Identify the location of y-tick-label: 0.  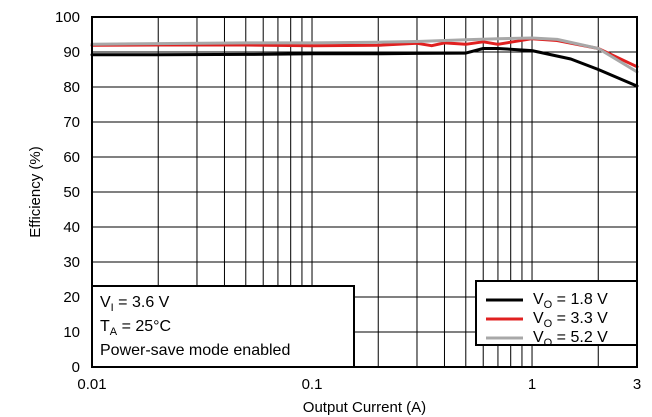
(76, 367).